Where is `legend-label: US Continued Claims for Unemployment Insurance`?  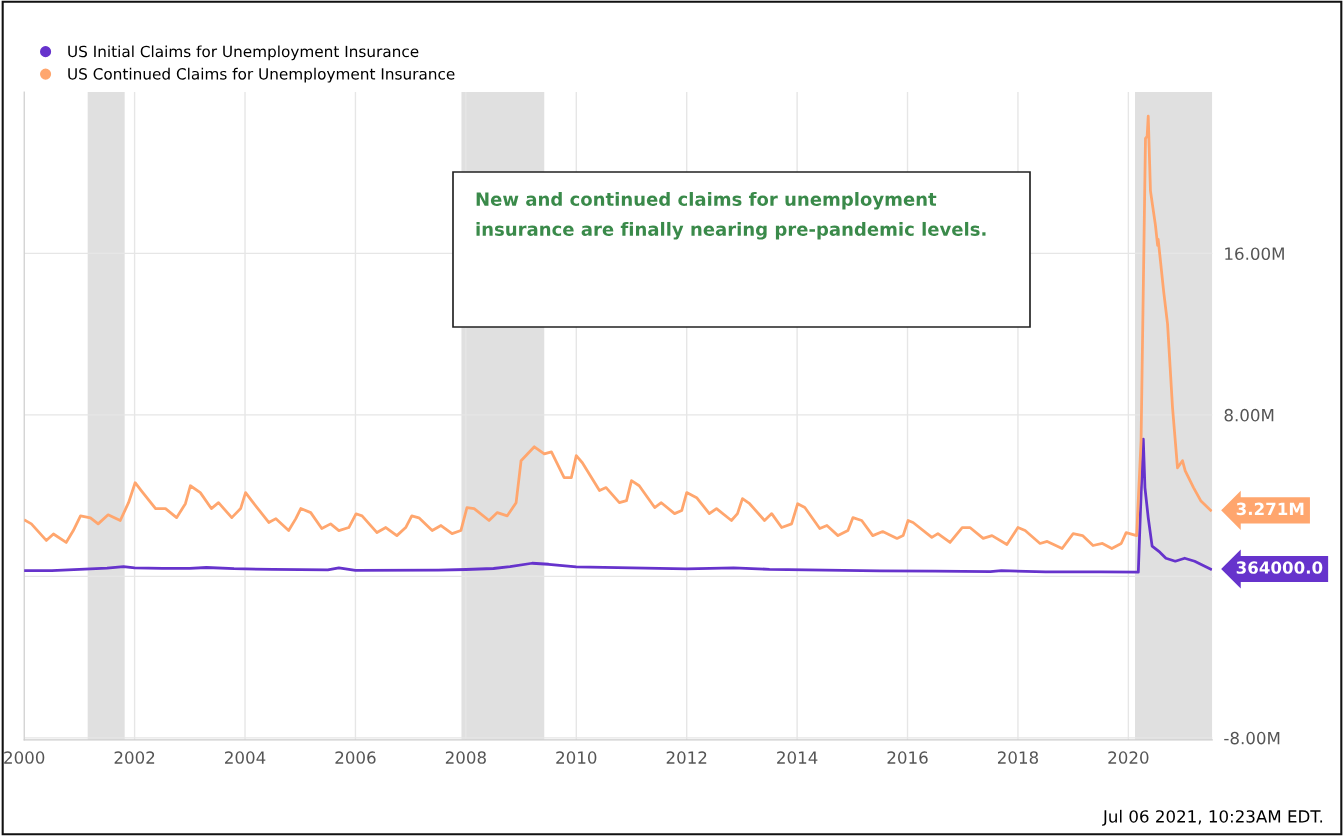 legend-label: US Continued Claims for Unemployment Insurance is located at coordinates (261, 75).